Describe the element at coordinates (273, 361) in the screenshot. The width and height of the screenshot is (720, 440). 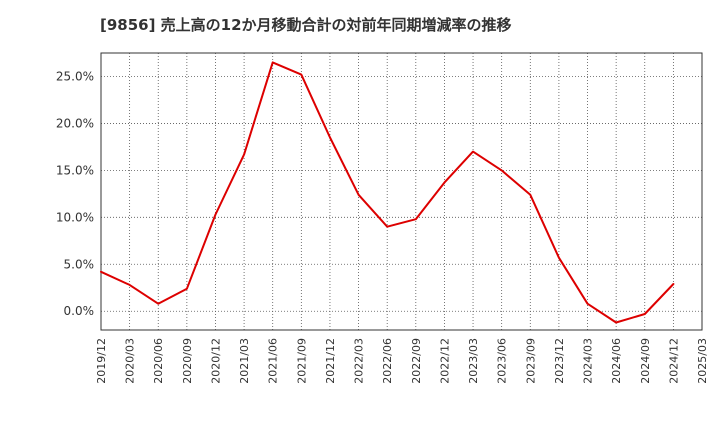
I see `x-tick-label: 2021/06` at that location.